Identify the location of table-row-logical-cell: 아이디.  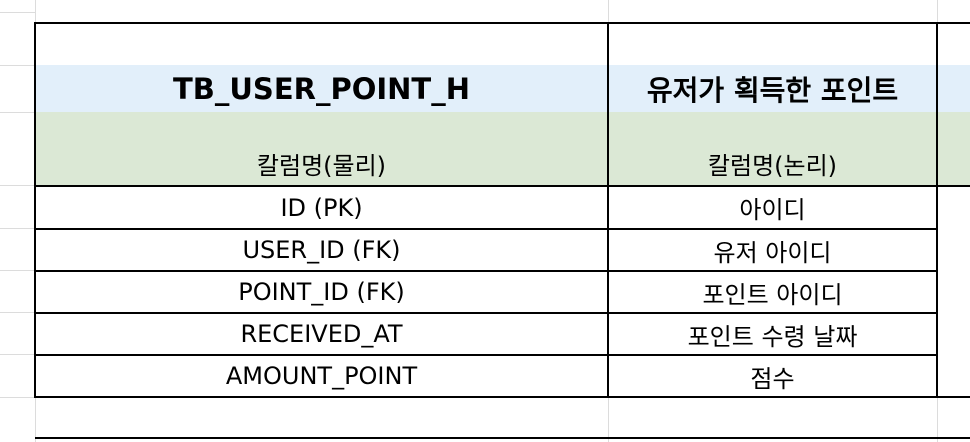
(772, 210).